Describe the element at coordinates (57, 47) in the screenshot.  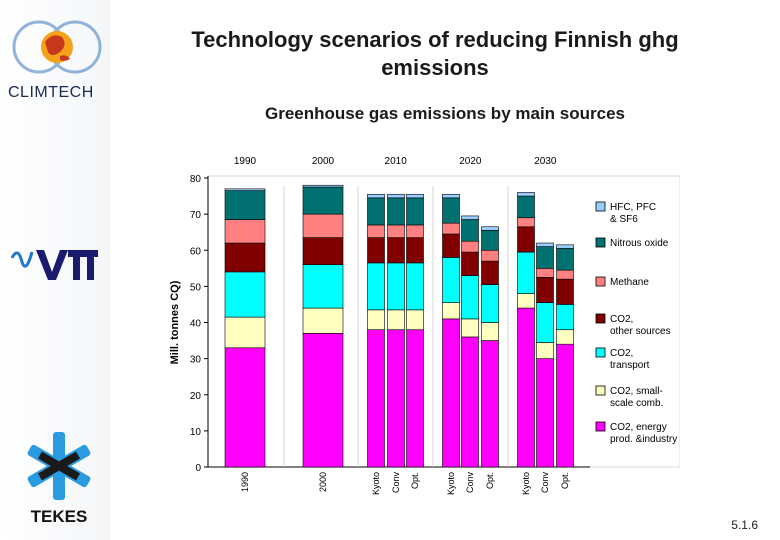
I see `climtech-globe-logo` at that location.